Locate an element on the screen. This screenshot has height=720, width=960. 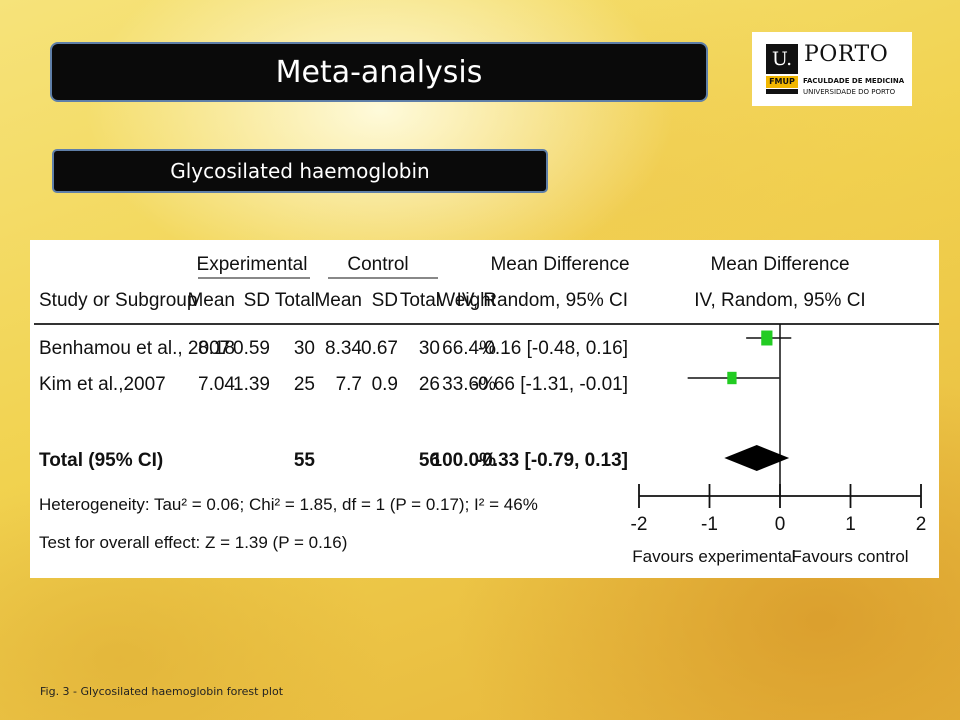
col-weight: Weight is located at coordinates (467, 300).